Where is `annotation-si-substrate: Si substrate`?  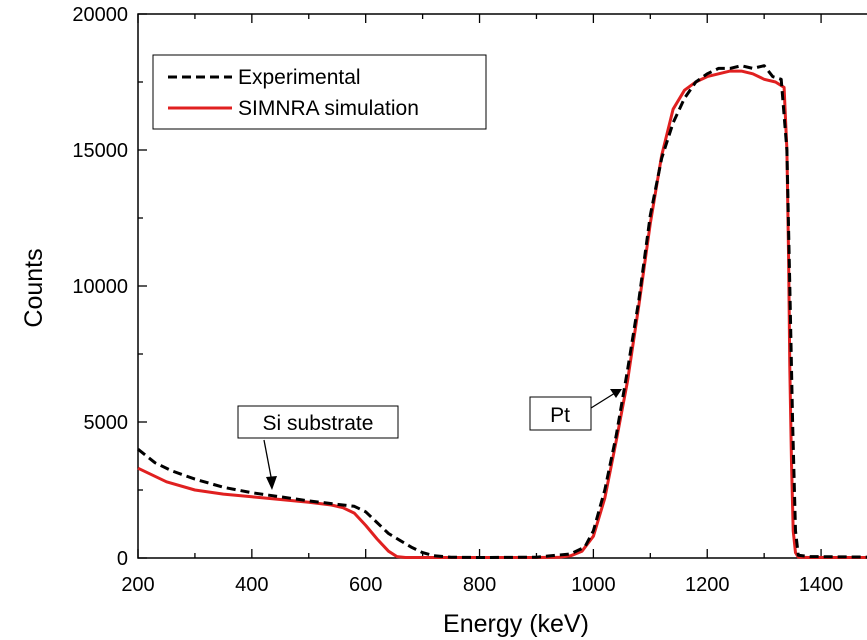
annotation-si-substrate: Si substrate is located at coordinates (318, 447).